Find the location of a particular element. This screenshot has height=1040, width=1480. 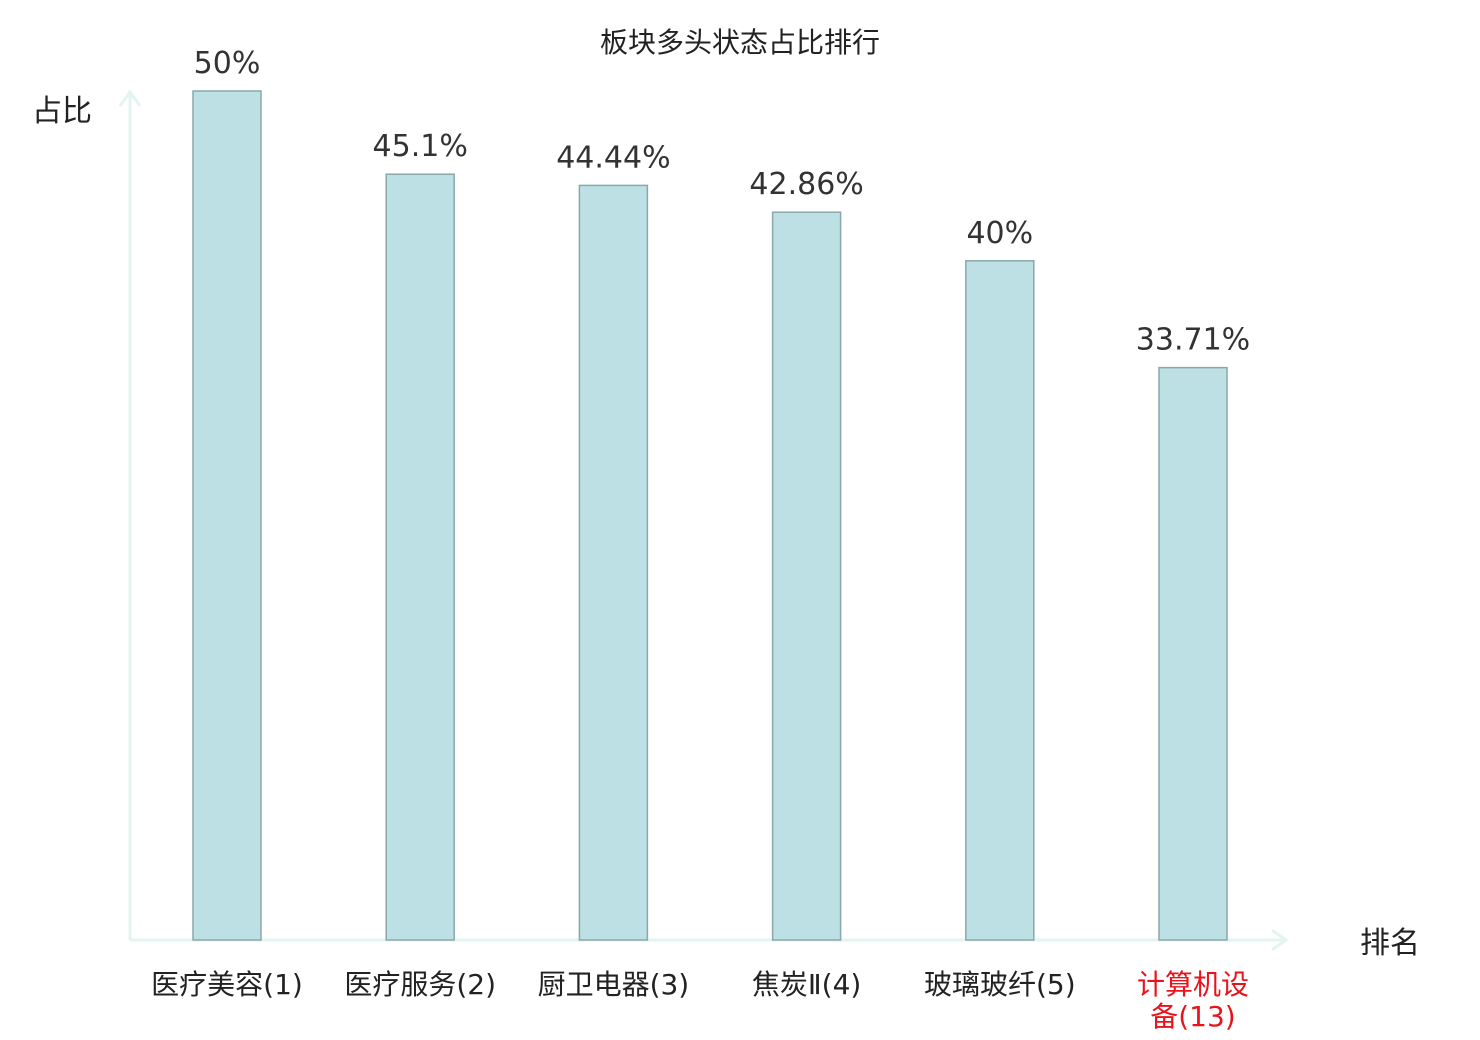

category-label-5: 玻璃玻纤(5) is located at coordinates (1000, 984).